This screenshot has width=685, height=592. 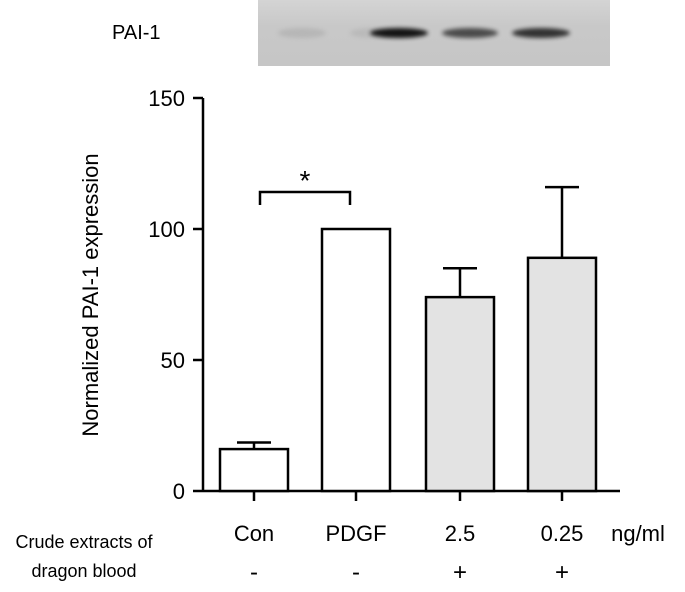 I want to click on unit-label: ng/ml, so click(x=638, y=533).